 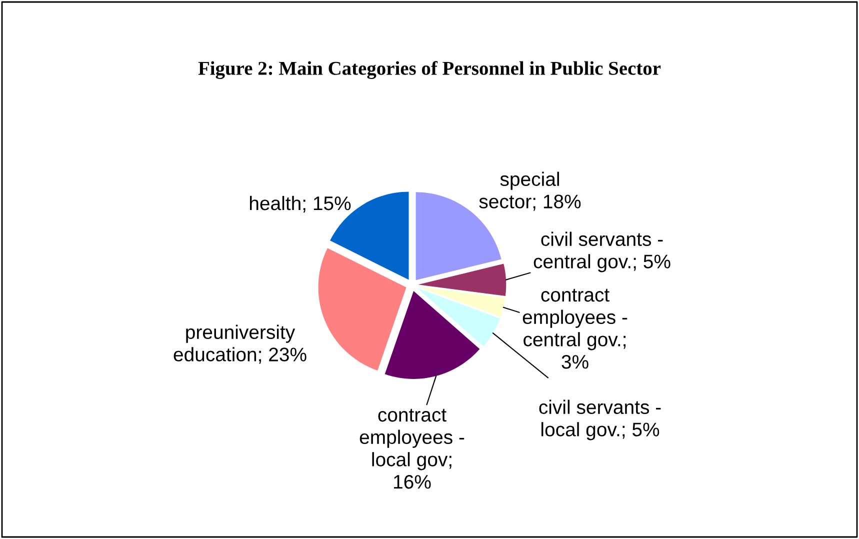 I want to click on slice-label: preuniversity education; 23%, so click(x=240, y=344).